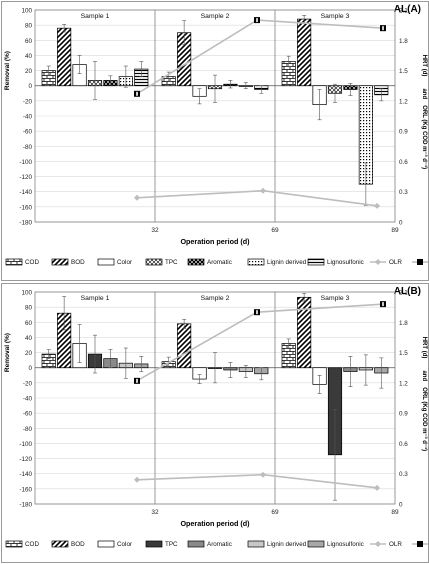  What do you see at coordinates (403, 353) in the screenshot?
I see `y2-tick-label: 1.5` at bounding box center [403, 353].